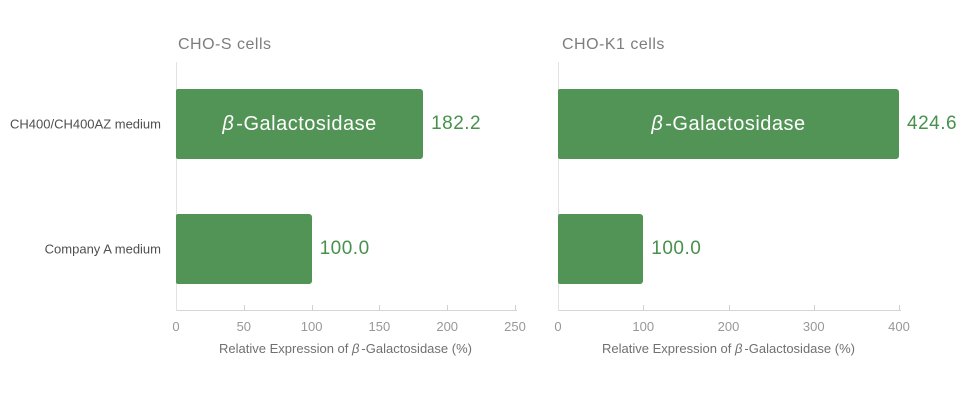 The height and width of the screenshot is (416, 960). Describe the element at coordinates (85, 124) in the screenshot. I see `category-label: CH400/CH400AZ medium` at that location.